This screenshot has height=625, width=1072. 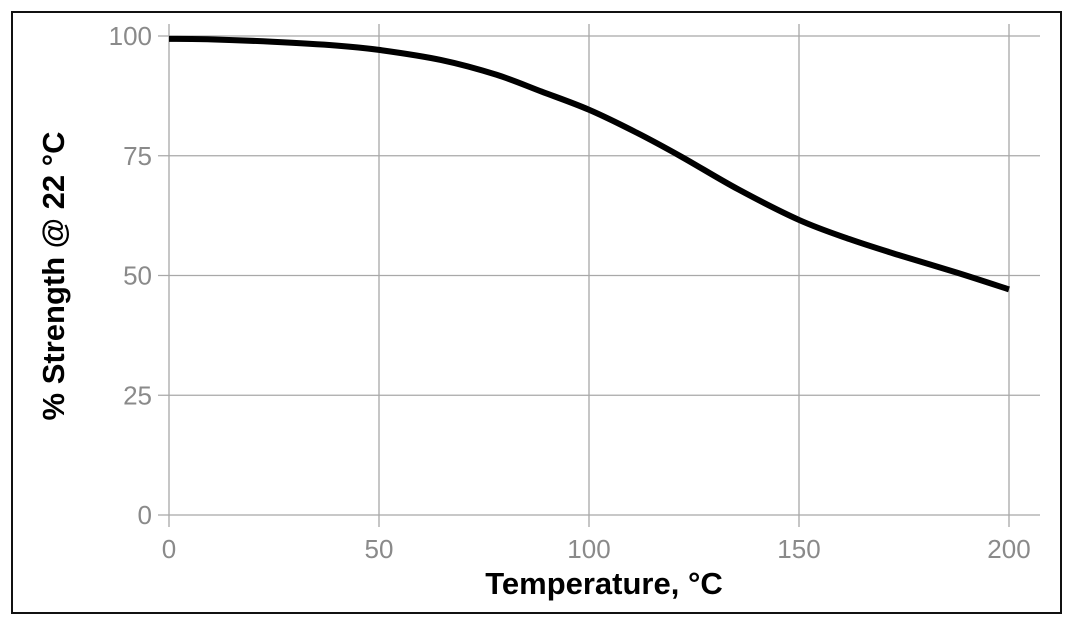 I want to click on y-tick-label: 75, so click(x=137, y=156).